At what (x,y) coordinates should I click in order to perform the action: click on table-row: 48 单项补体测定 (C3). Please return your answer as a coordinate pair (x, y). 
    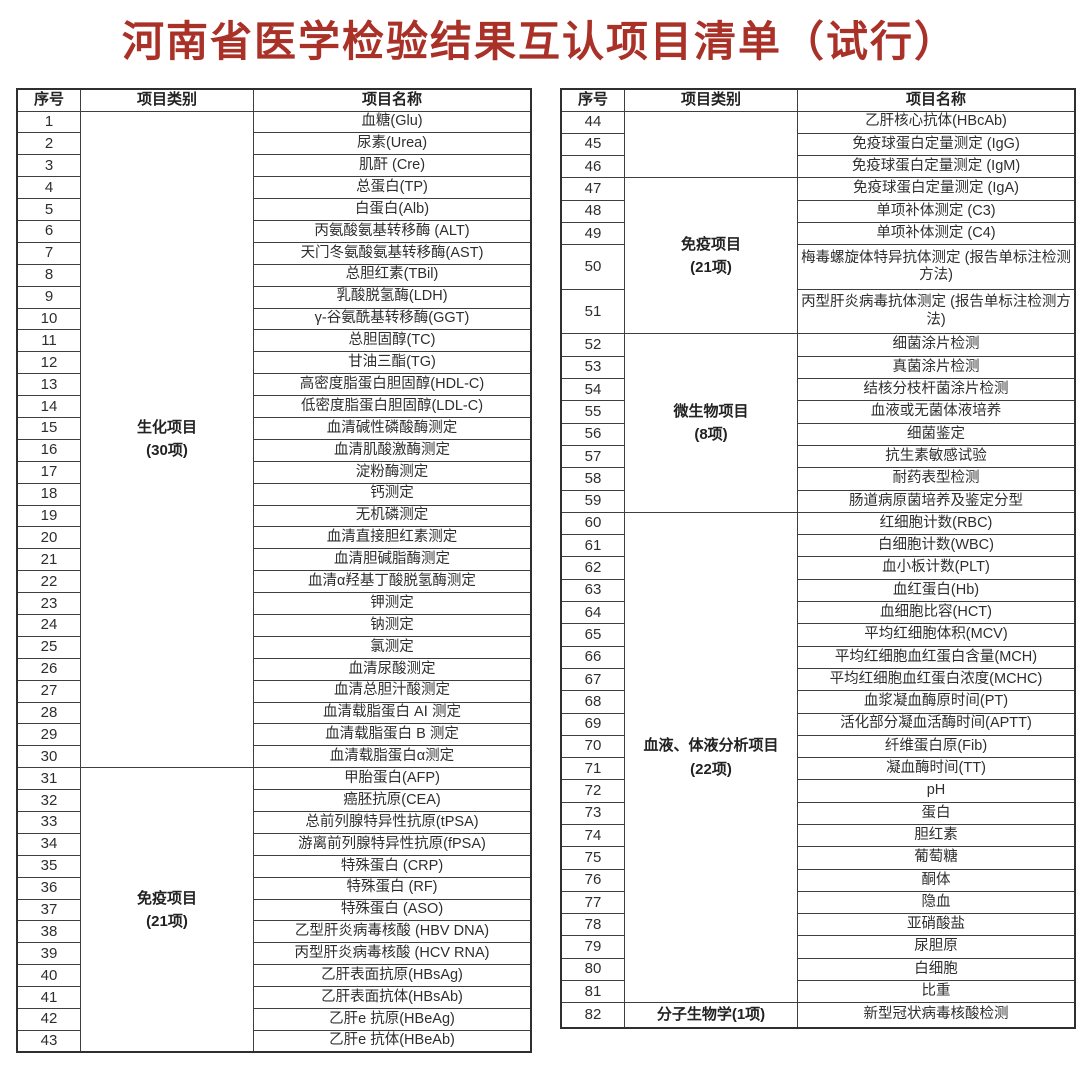
    Looking at the image, I should click on (818, 211).